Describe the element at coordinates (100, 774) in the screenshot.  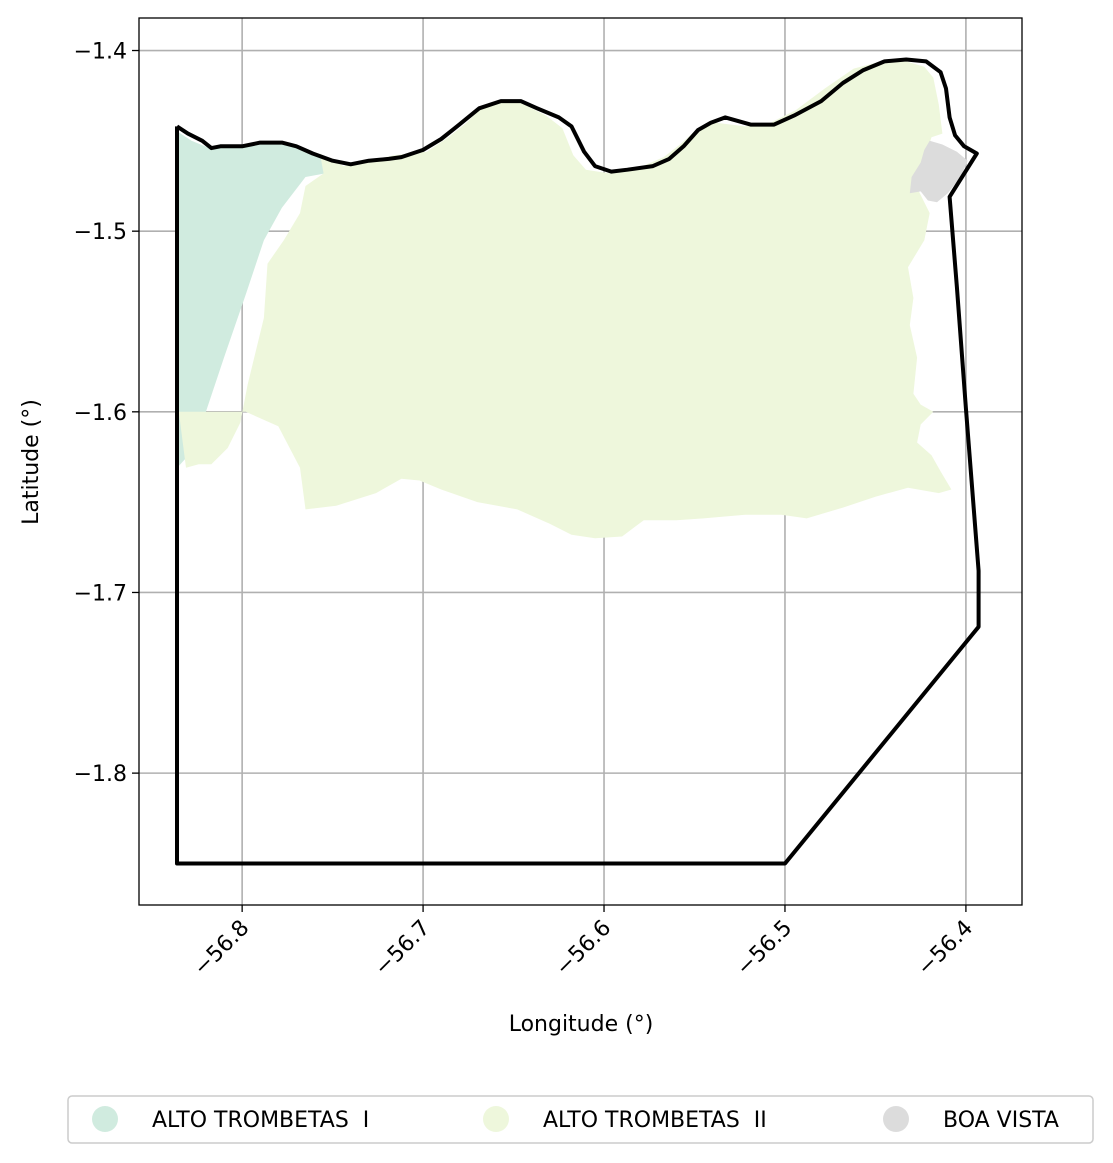
I see `y-tick-label: −1.8` at that location.